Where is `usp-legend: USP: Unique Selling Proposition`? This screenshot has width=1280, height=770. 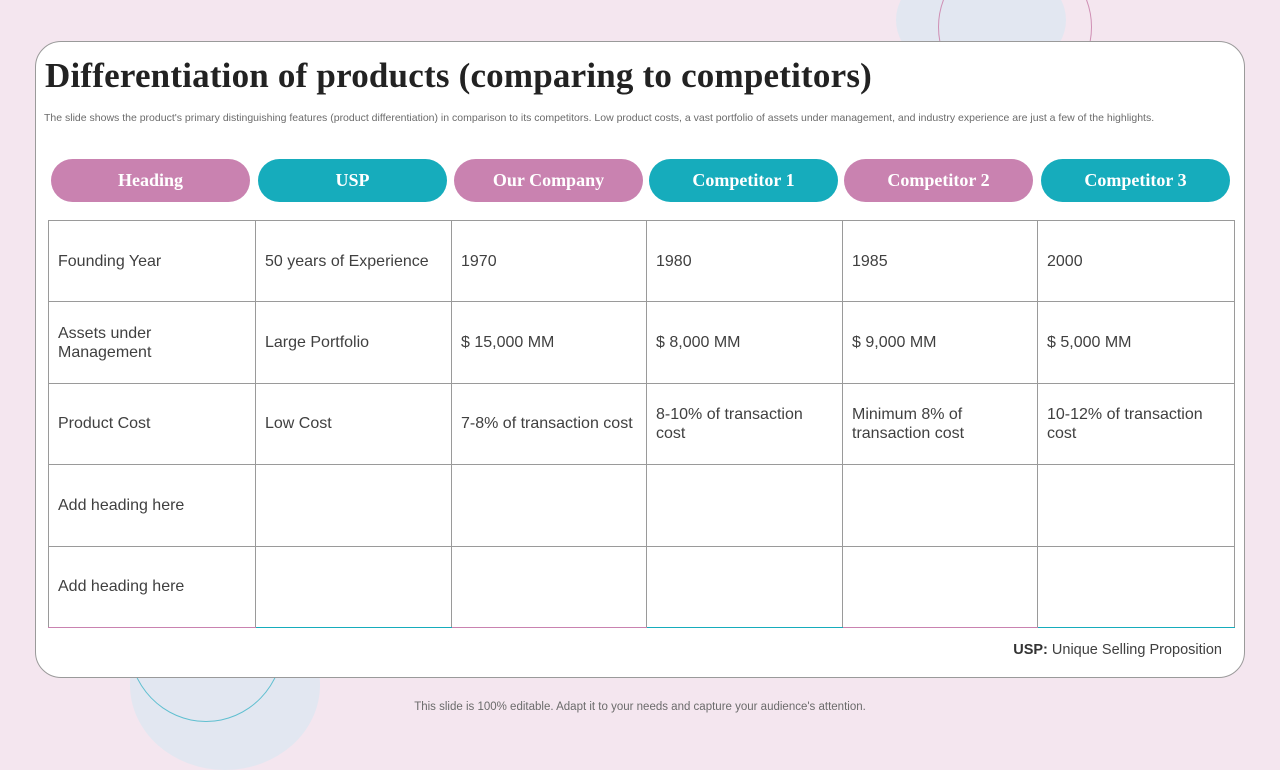
usp-legend: USP: Unique Selling Proposition is located at coordinates (1117, 650).